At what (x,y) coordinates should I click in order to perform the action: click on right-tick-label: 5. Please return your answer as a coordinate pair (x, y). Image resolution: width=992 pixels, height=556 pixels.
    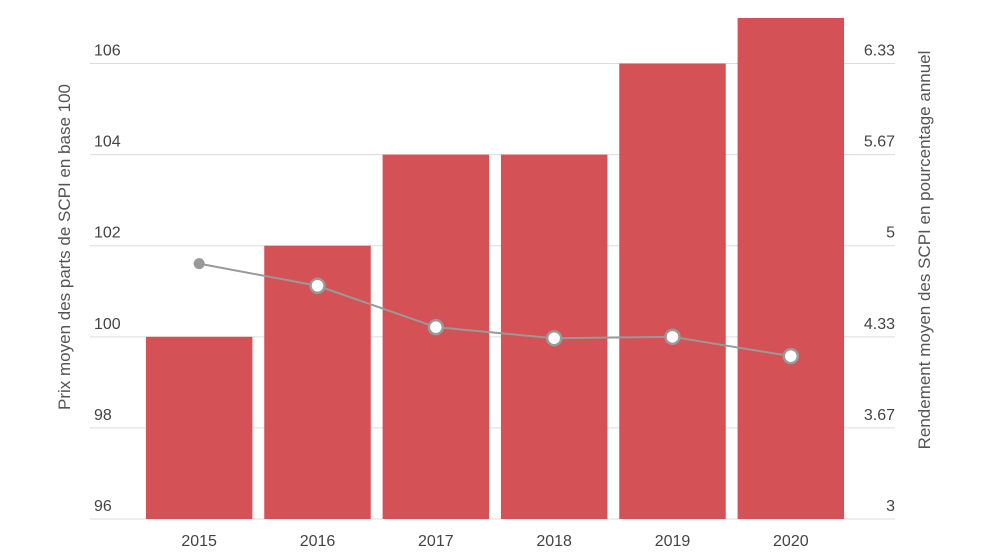
    Looking at the image, I should click on (890, 233).